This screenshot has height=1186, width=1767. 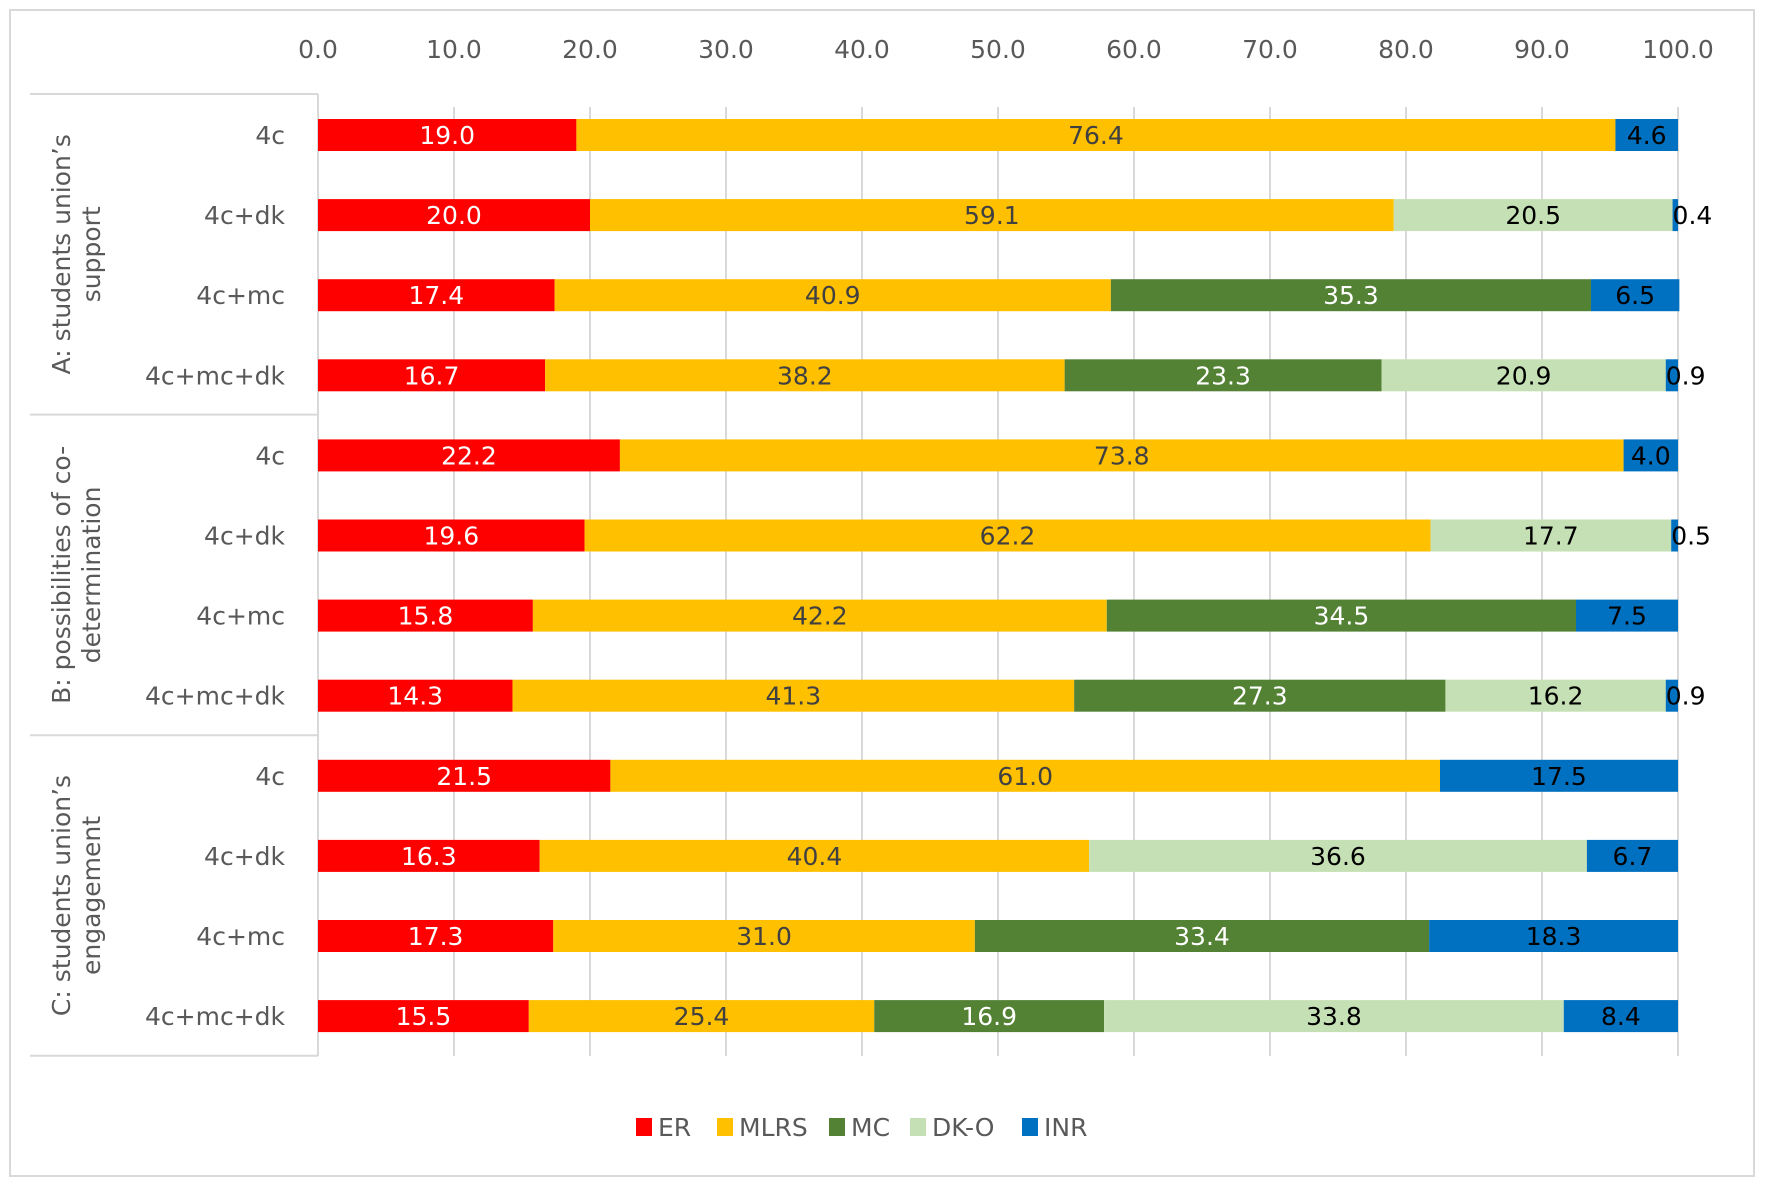 What do you see at coordinates (91, 575) in the screenshot?
I see `group-label-line: determination` at bounding box center [91, 575].